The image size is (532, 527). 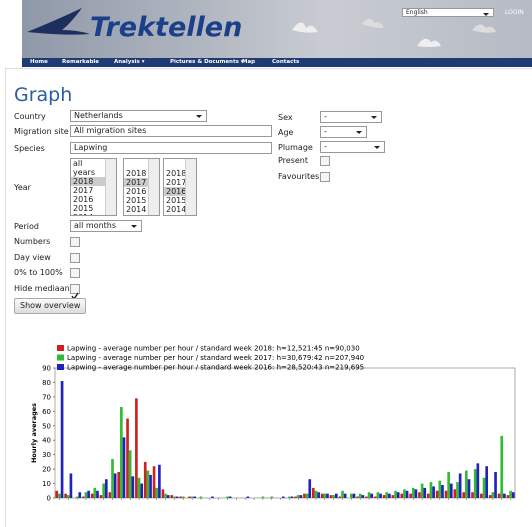 I want to click on field-label: Favourites, so click(x=299, y=176).